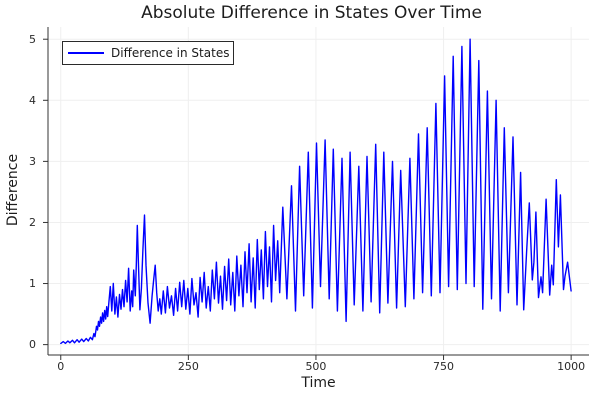 The image size is (600, 400). What do you see at coordinates (32, 161) in the screenshot?
I see `y-tick-label: 3` at bounding box center [32, 161].